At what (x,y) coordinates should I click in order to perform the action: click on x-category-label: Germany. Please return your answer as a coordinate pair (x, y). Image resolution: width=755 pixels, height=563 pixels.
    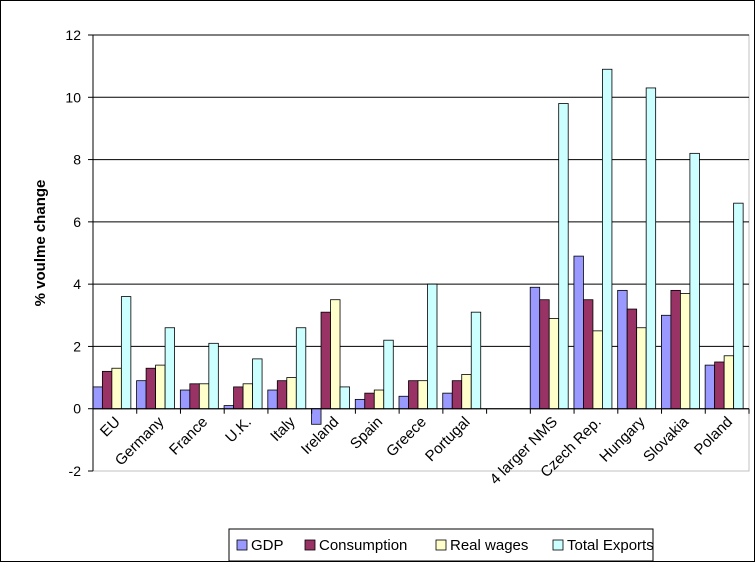
    Looking at the image, I should click on (140, 441).